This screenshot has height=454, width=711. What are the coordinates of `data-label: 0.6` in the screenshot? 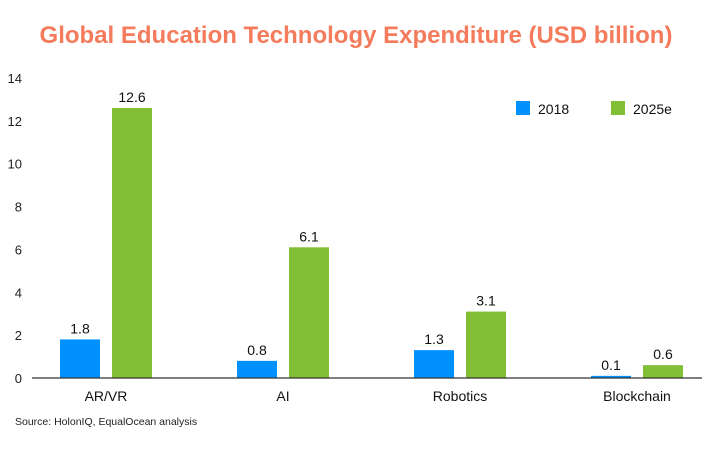 It's located at (663, 354).